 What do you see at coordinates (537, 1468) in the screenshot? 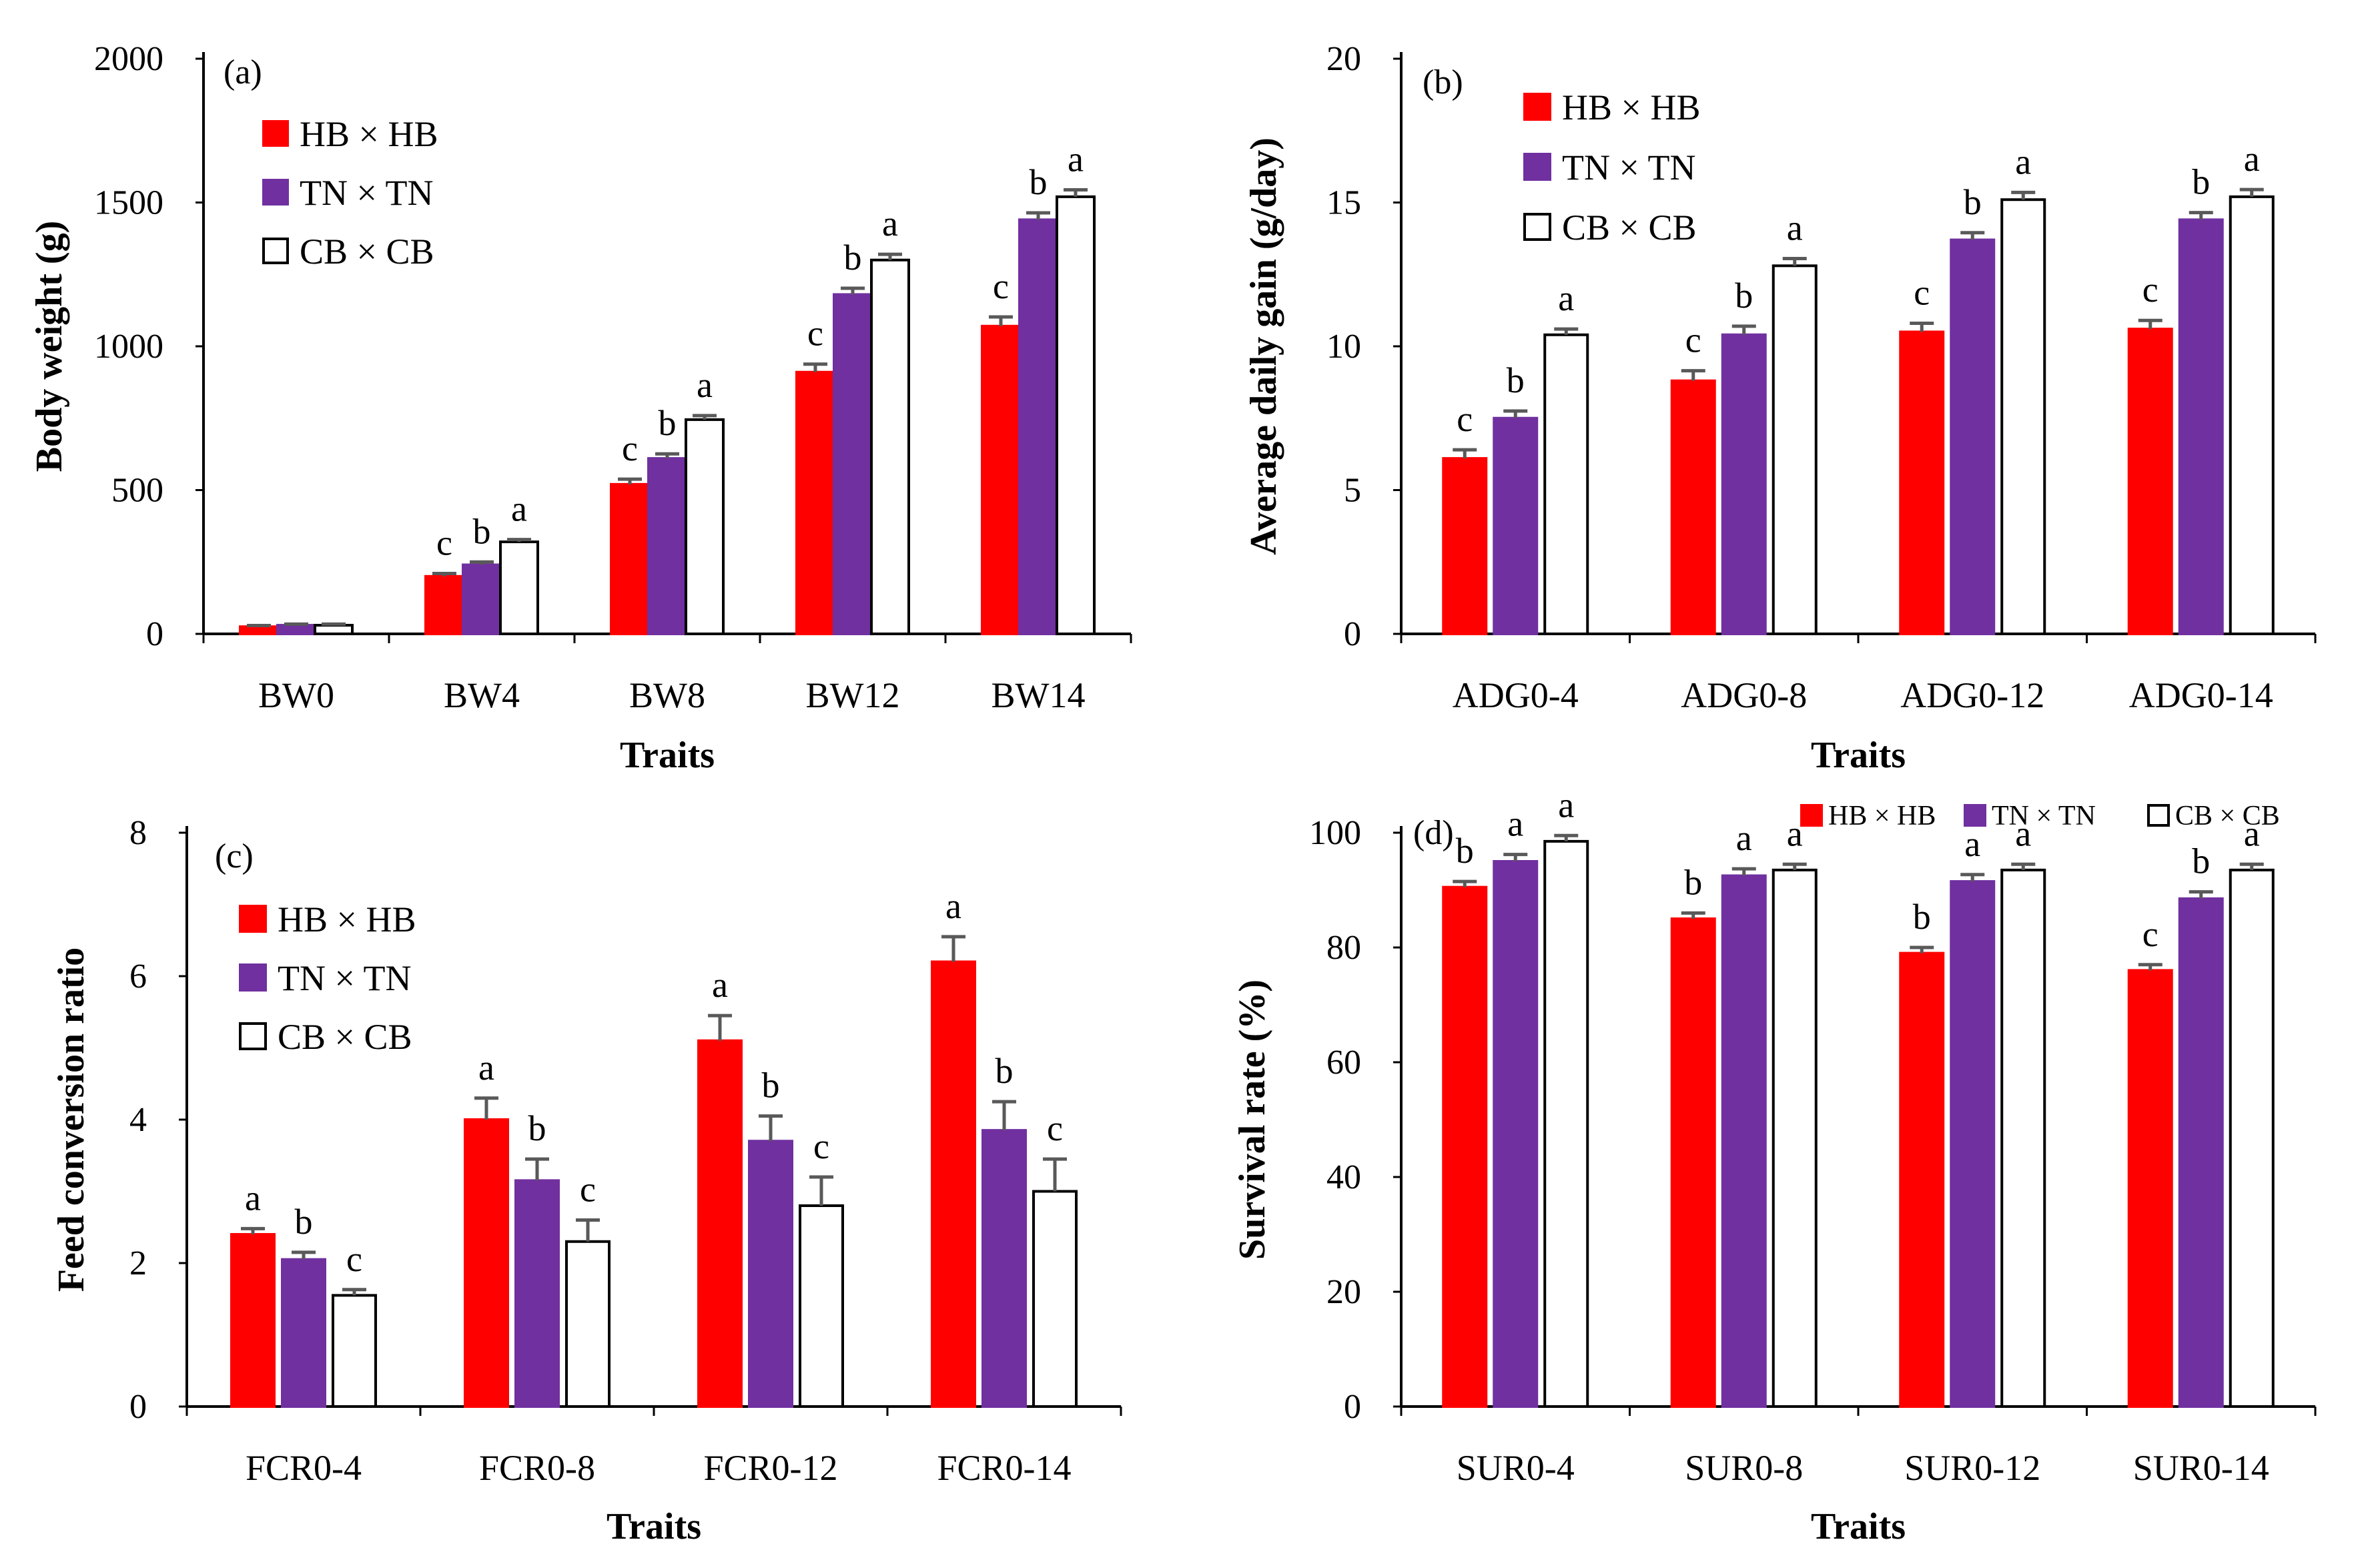
I see `x-category-label: FCR0-8` at bounding box center [537, 1468].